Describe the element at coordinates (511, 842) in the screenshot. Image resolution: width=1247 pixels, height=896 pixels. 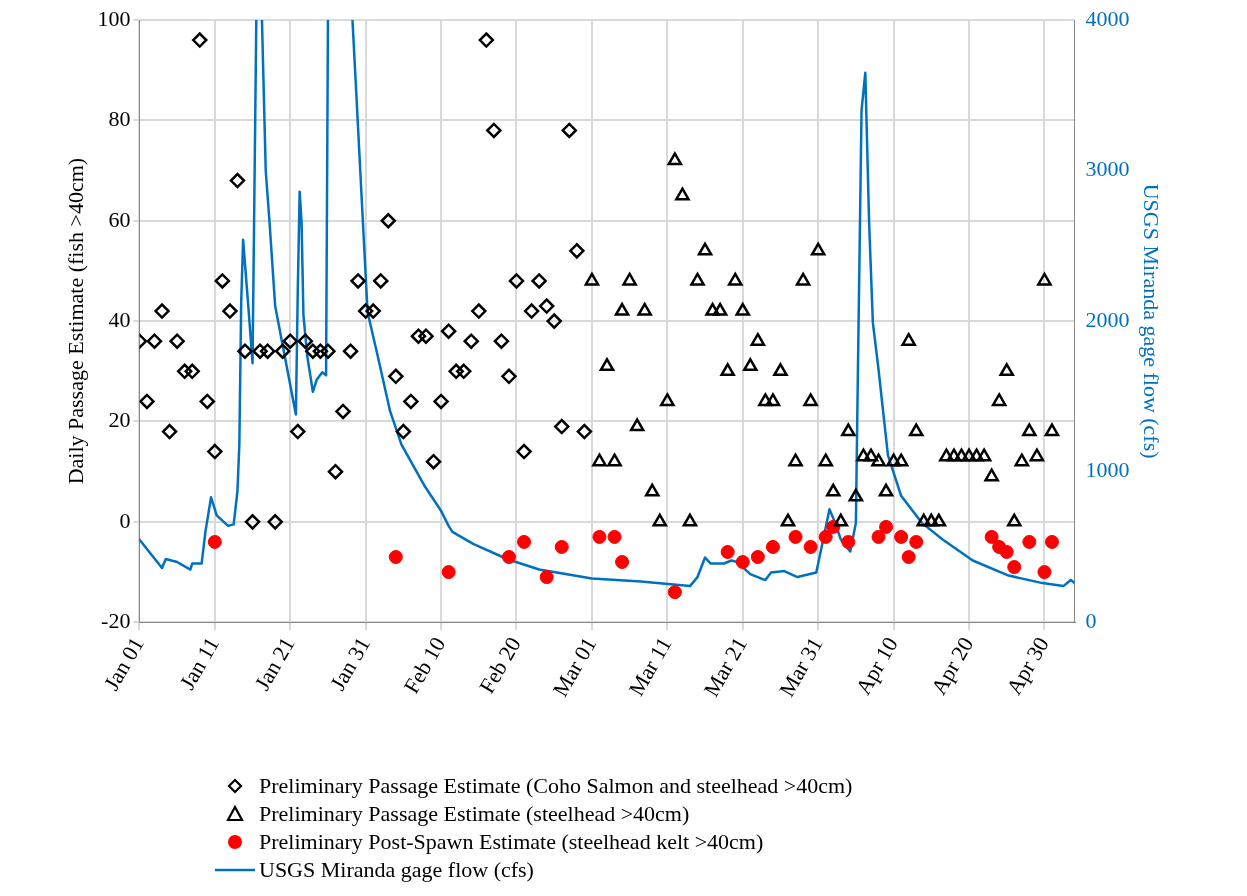
I see `legend-label: Preliminary Post-Spawn Estimate (steelhead kelt >40cm)` at that location.